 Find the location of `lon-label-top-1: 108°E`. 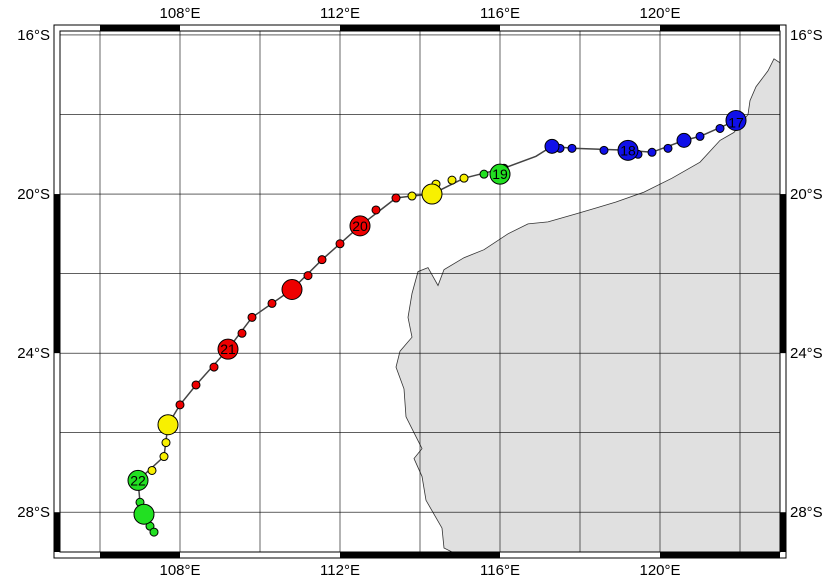

lon-label-top-1: 108°E is located at coordinates (179, 13).